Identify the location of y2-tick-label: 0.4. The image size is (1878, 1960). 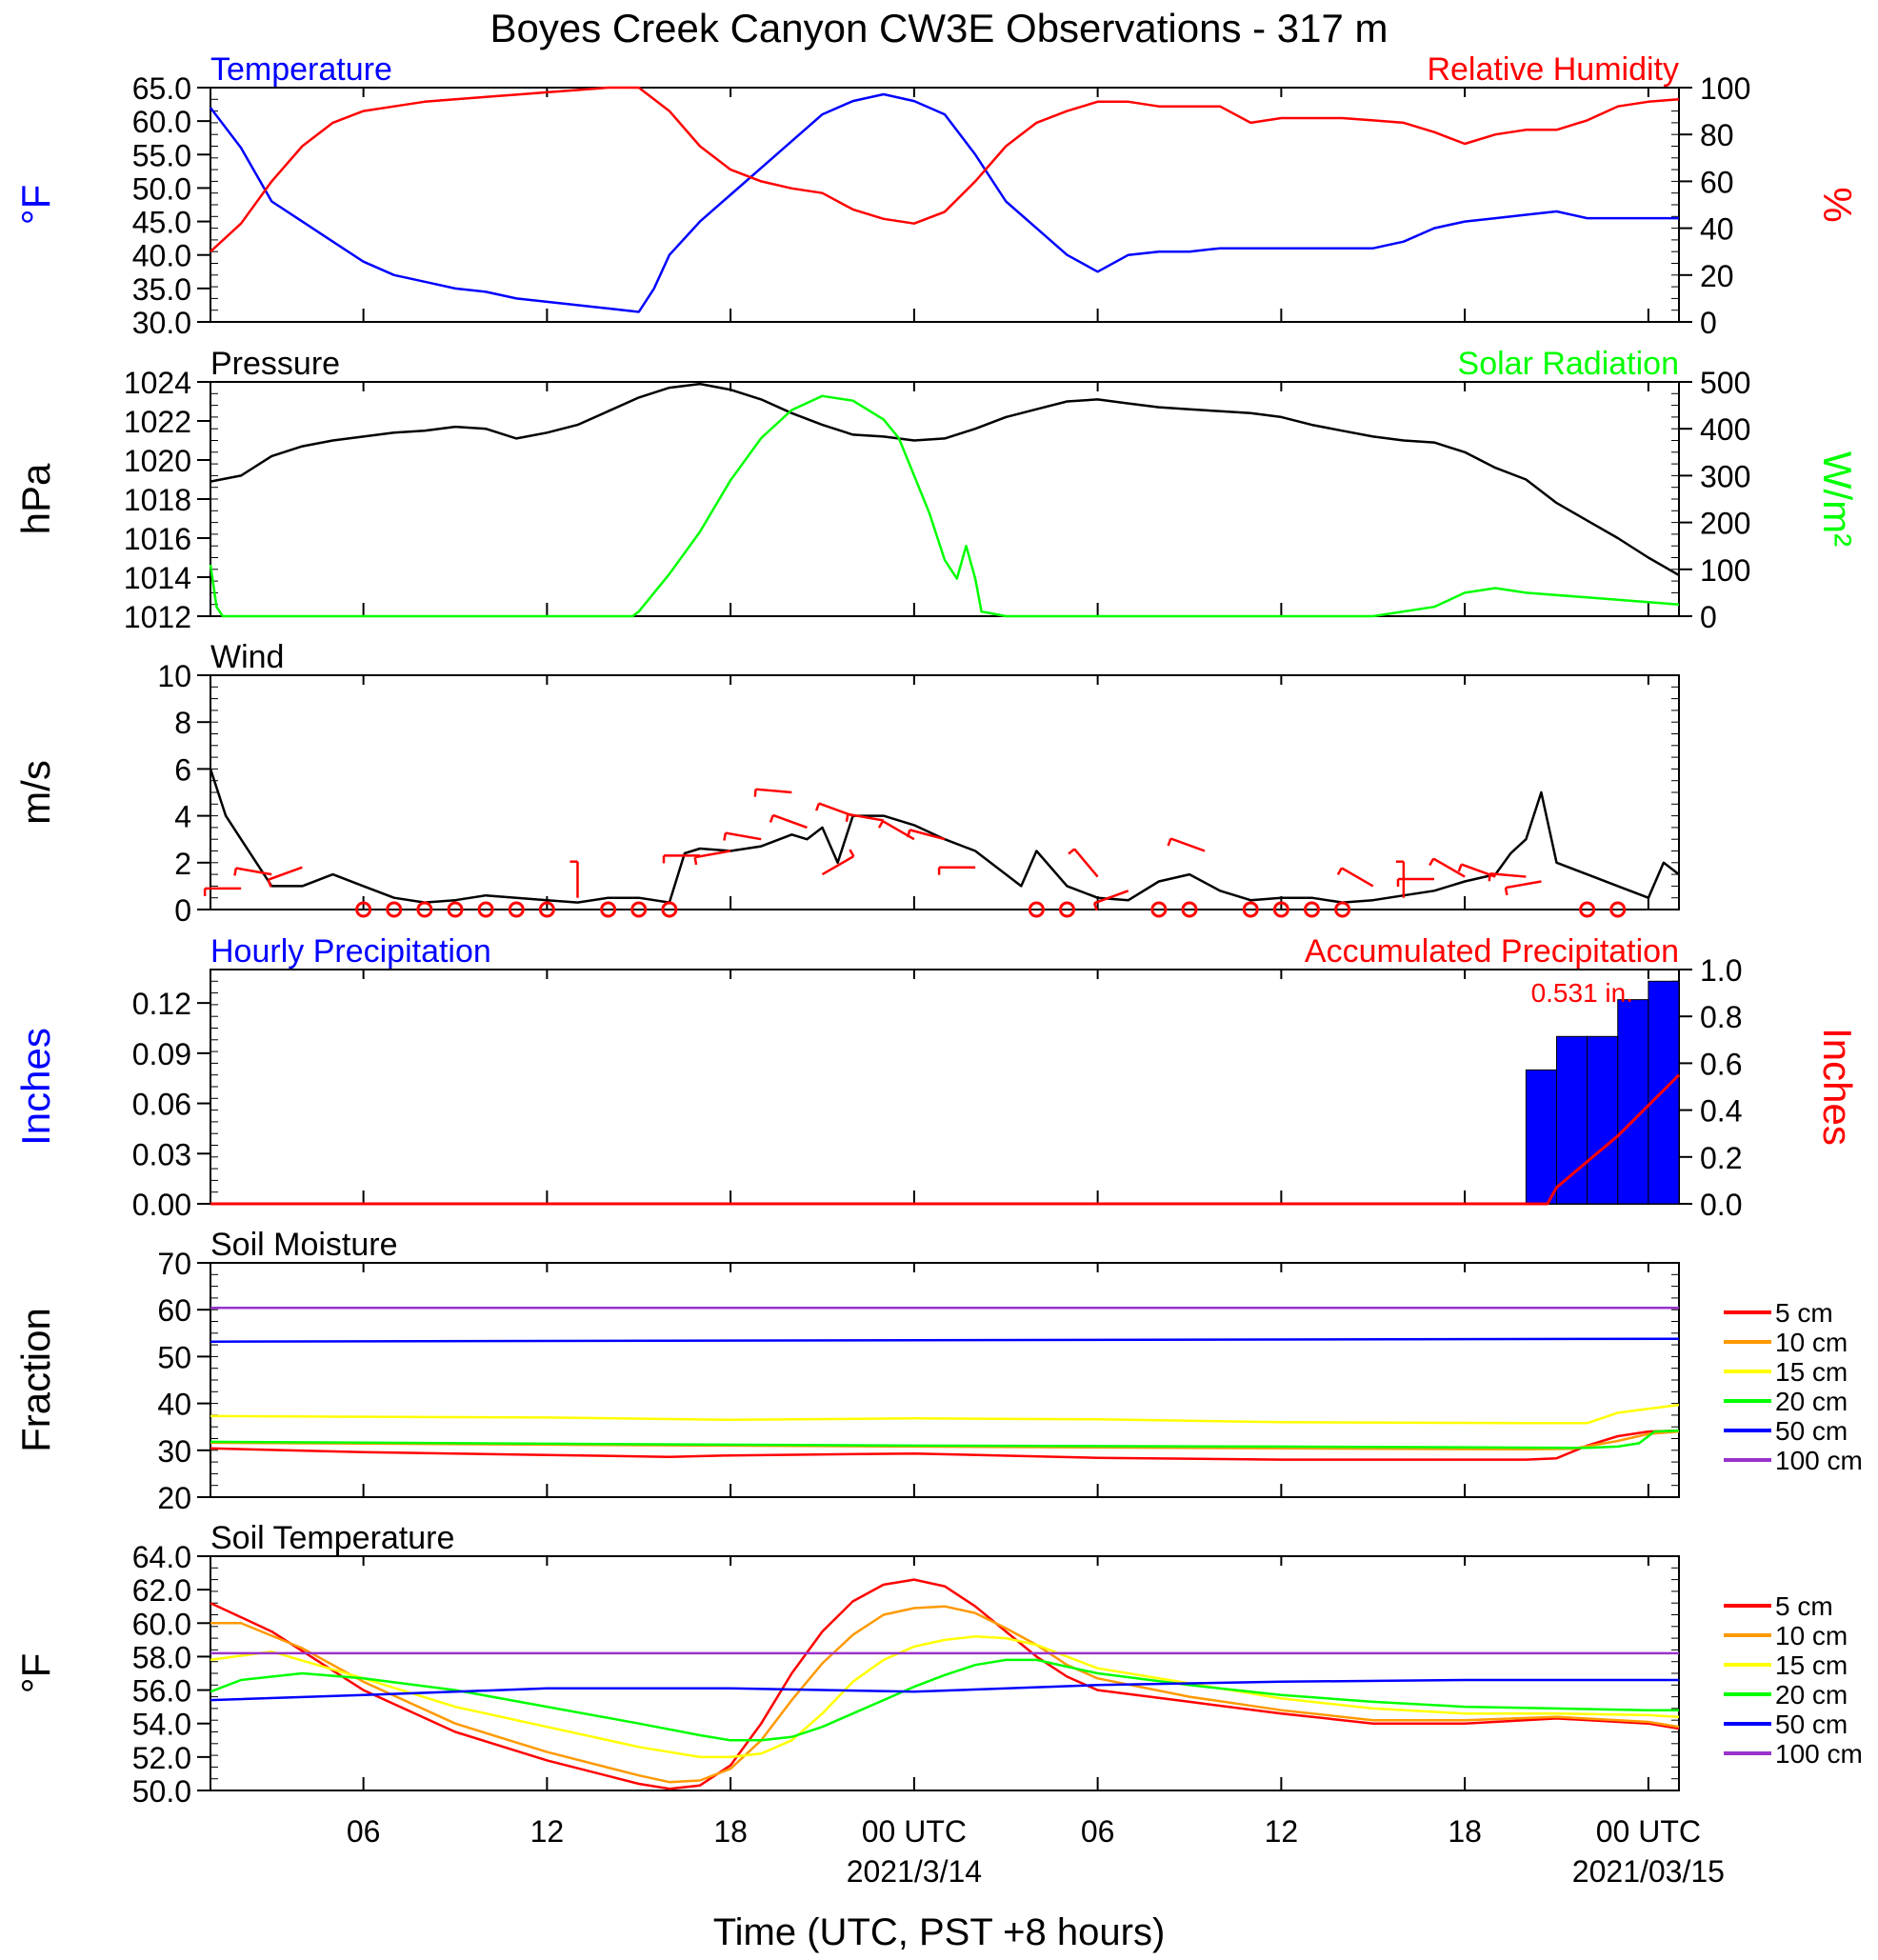
(1721, 1111).